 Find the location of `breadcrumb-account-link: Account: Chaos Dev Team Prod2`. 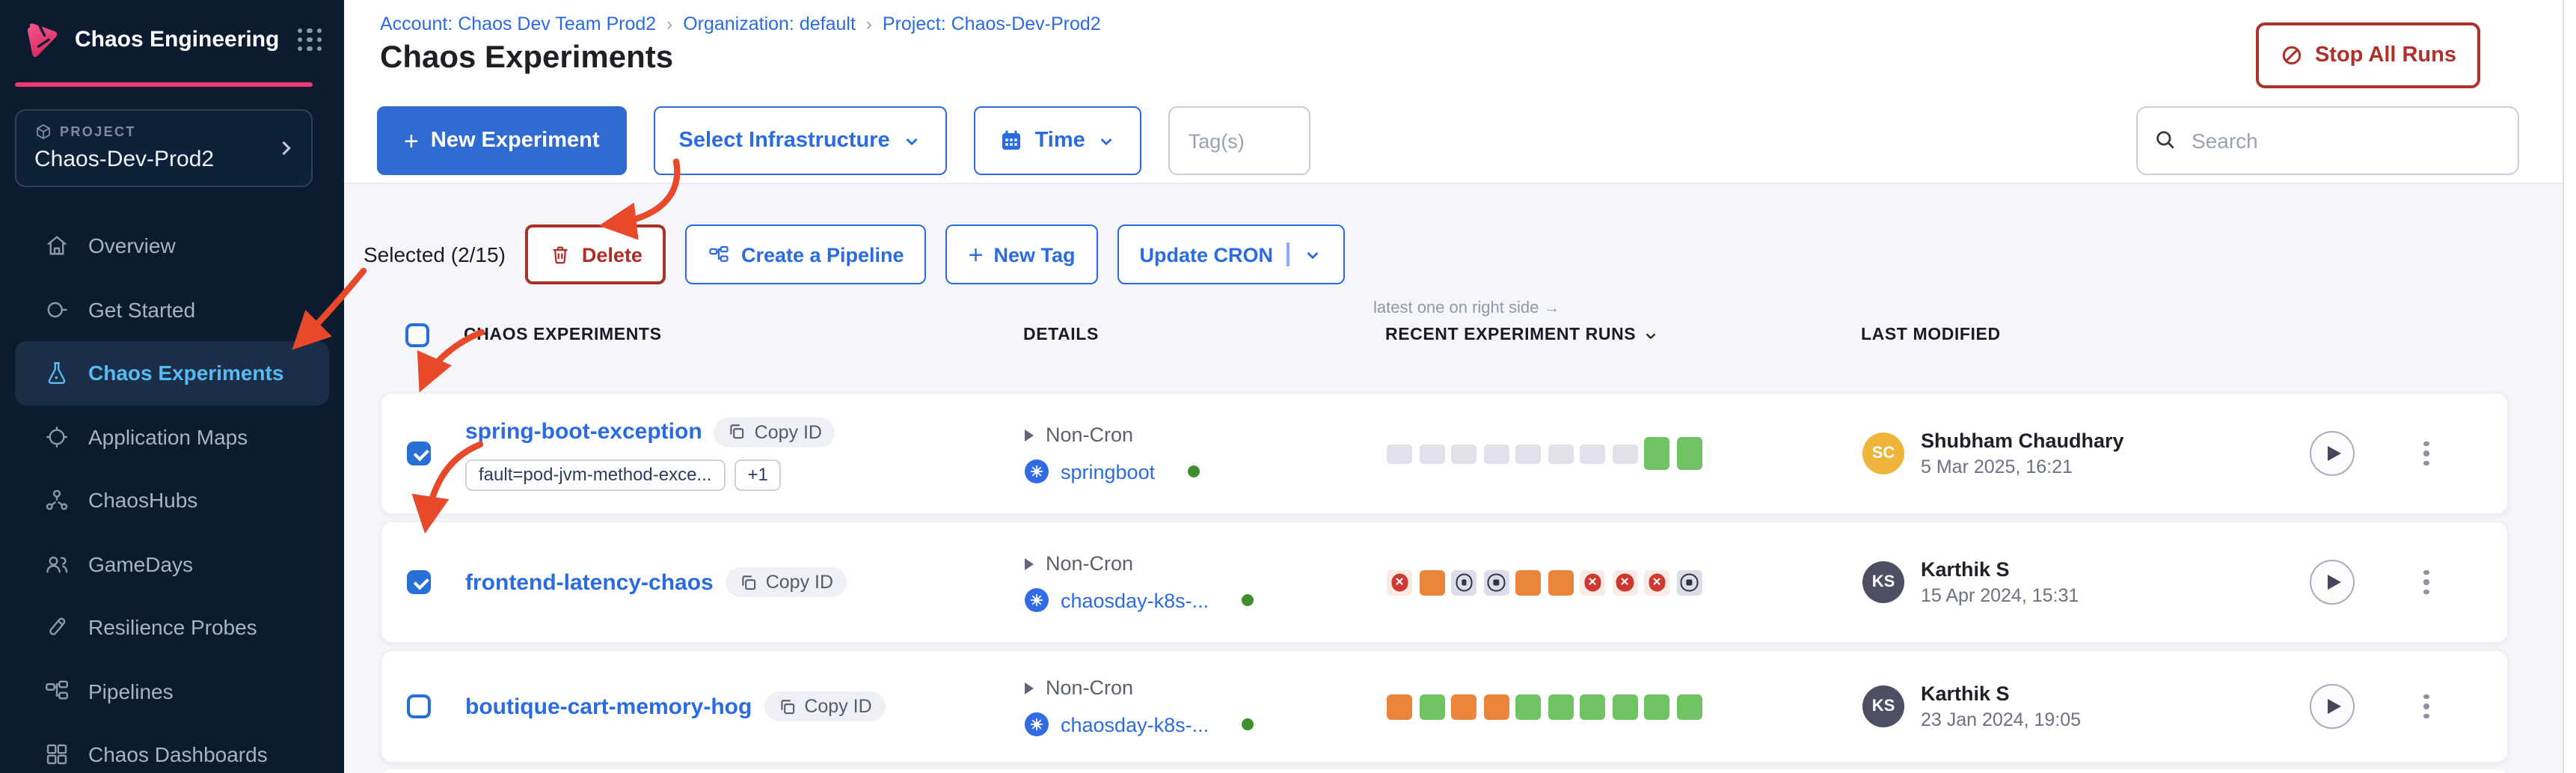

breadcrumb-account-link: Account: Chaos Dev Team Prod2 is located at coordinates (518, 23).